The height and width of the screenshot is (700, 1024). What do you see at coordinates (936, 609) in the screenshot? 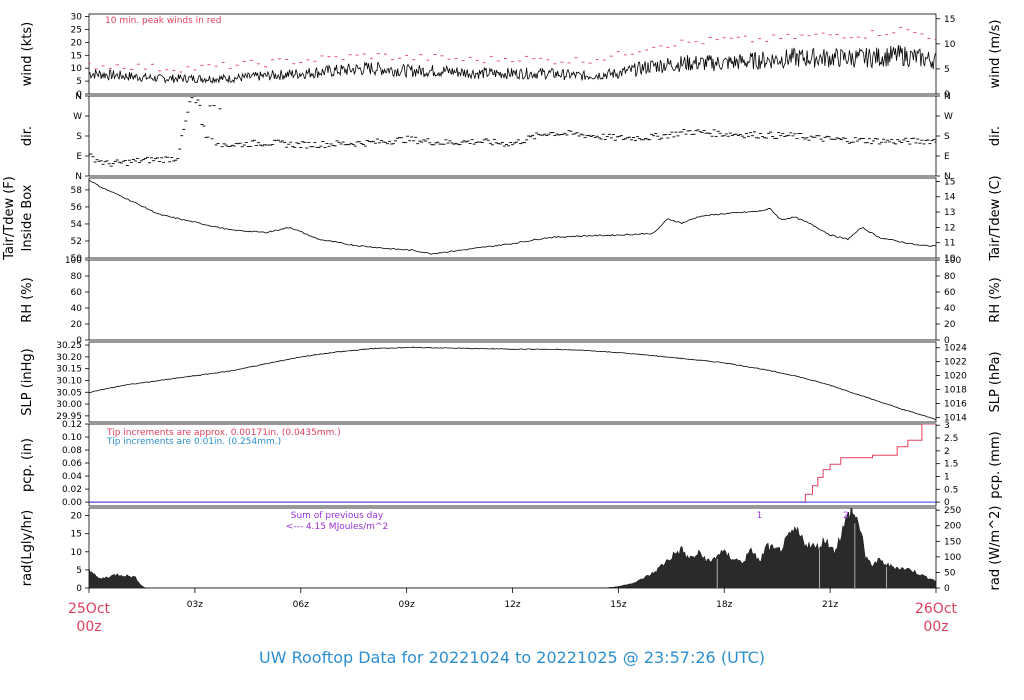
I see `x-end-date-label: 26Oct` at bounding box center [936, 609].